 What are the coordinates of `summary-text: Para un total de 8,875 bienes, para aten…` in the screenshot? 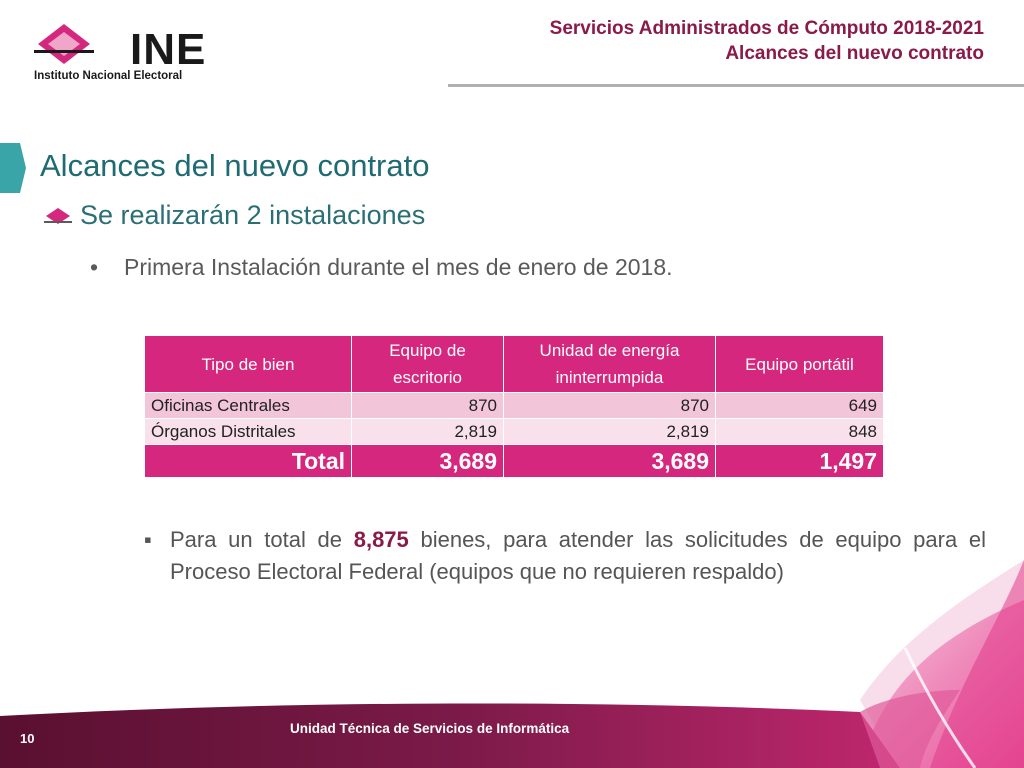 It's located at (578, 556).